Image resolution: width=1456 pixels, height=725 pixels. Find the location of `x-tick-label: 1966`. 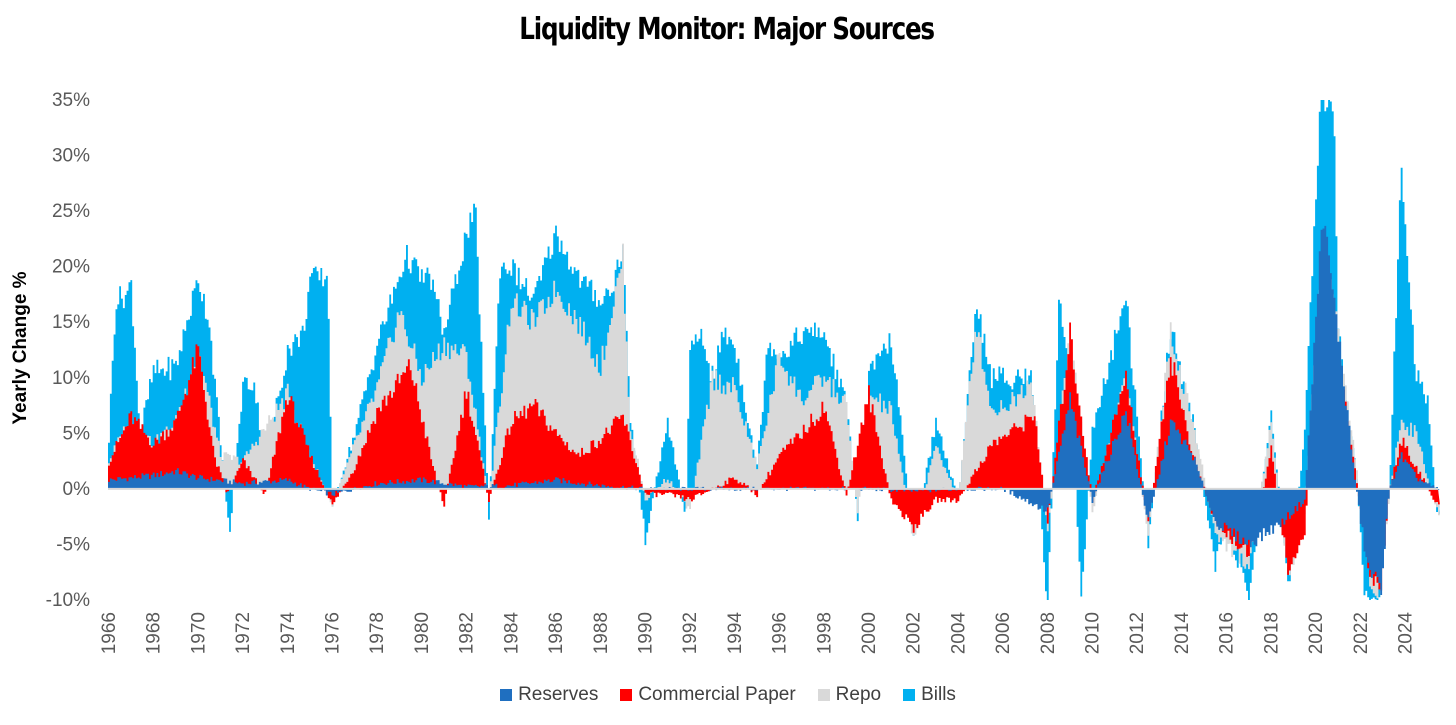

x-tick-label: 1966 is located at coordinates (109, 633).